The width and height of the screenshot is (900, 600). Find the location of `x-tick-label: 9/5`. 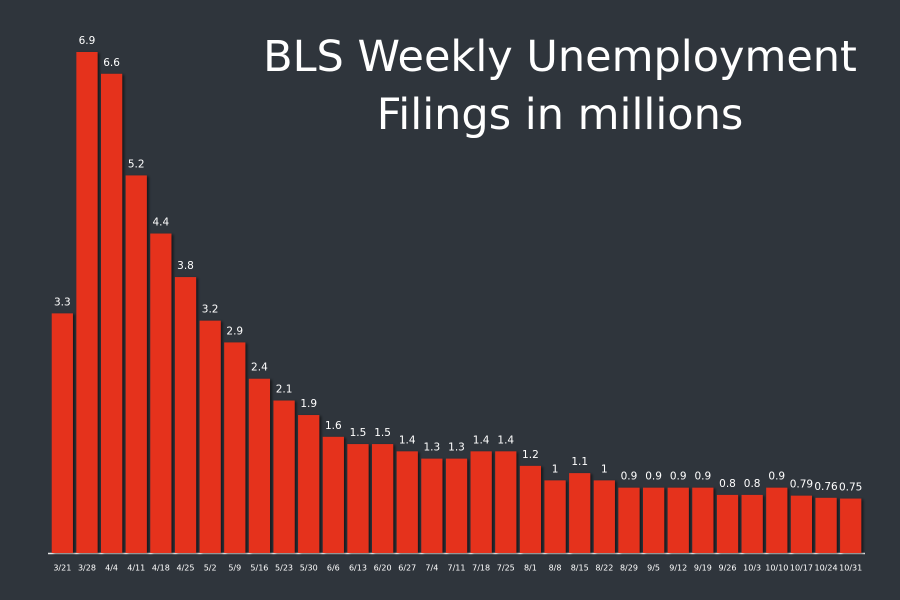

x-tick-label: 9/5 is located at coordinates (653, 568).